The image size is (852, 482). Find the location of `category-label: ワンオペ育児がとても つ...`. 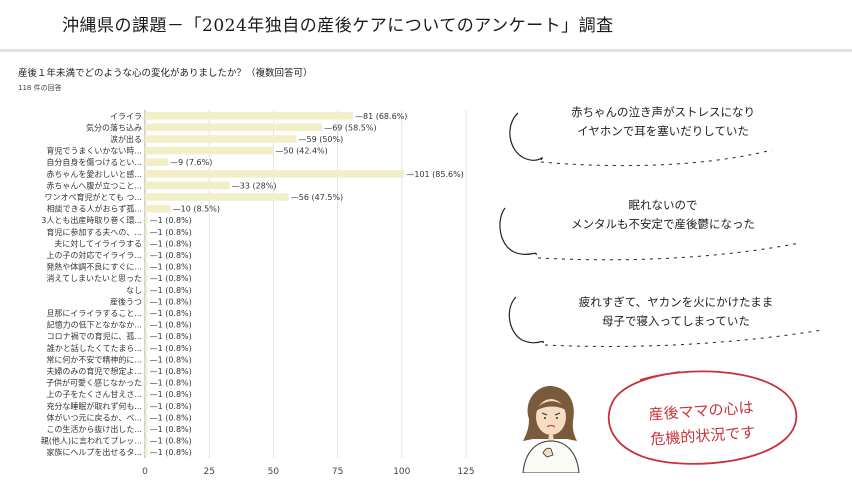

category-label: ワンオペ育児がとても つ... is located at coordinates (93, 197).